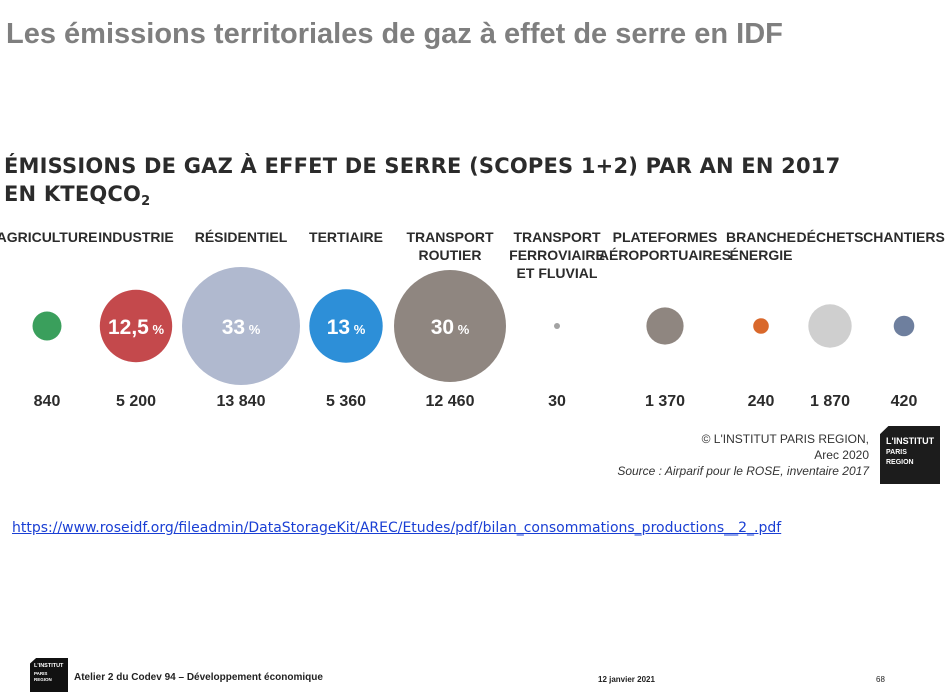 The image size is (945, 696). Describe the element at coordinates (557, 255) in the screenshot. I see `category-label: FERROVIAIRE` at that location.